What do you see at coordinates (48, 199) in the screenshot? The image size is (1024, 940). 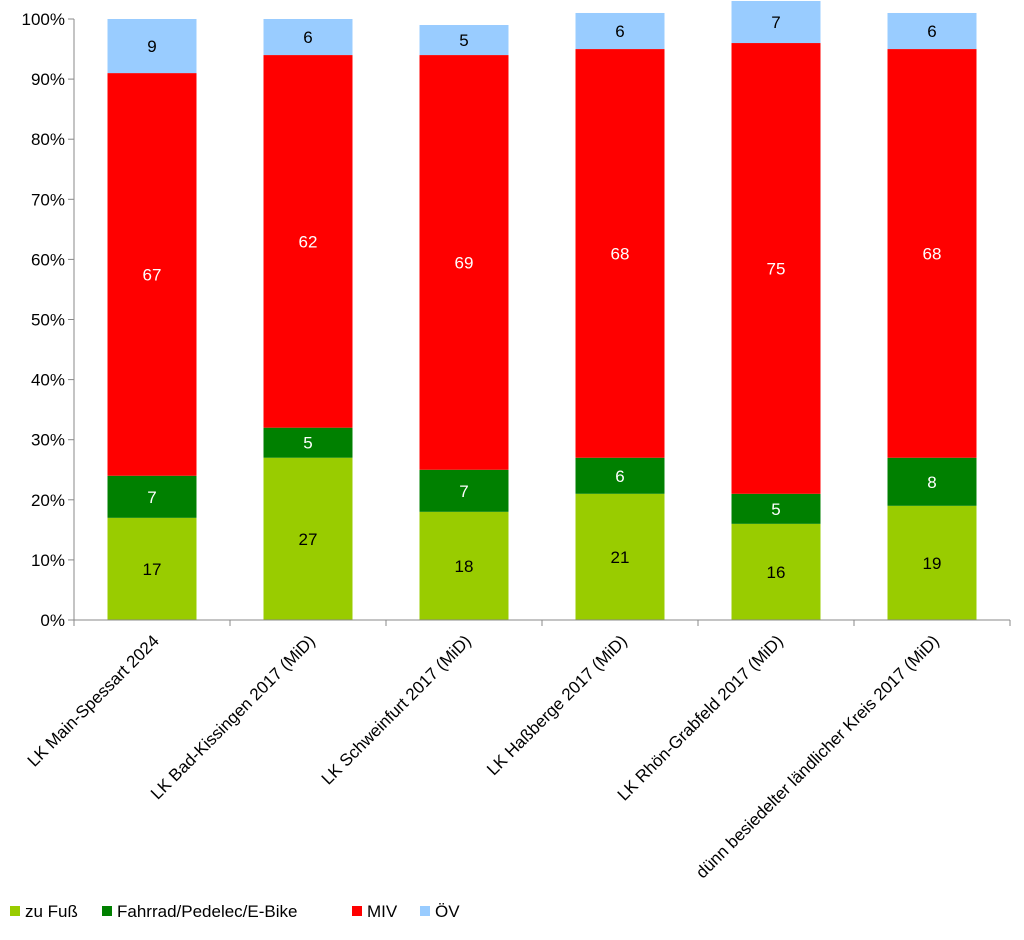 I see `y-tick-label: 70%` at bounding box center [48, 199].